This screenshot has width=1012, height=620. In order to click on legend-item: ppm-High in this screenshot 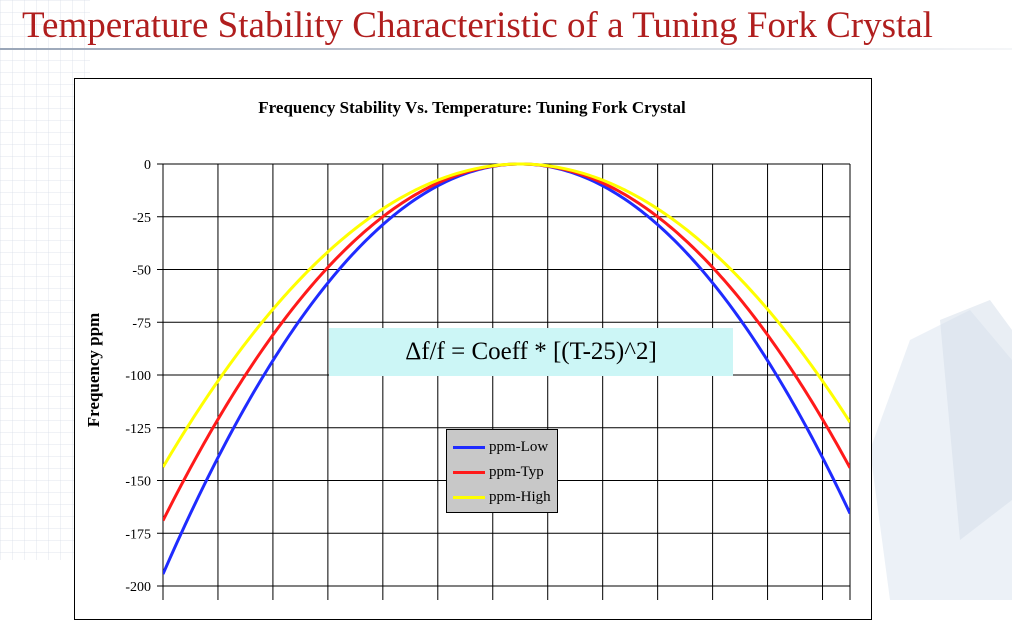, I will do `click(505, 497)`.